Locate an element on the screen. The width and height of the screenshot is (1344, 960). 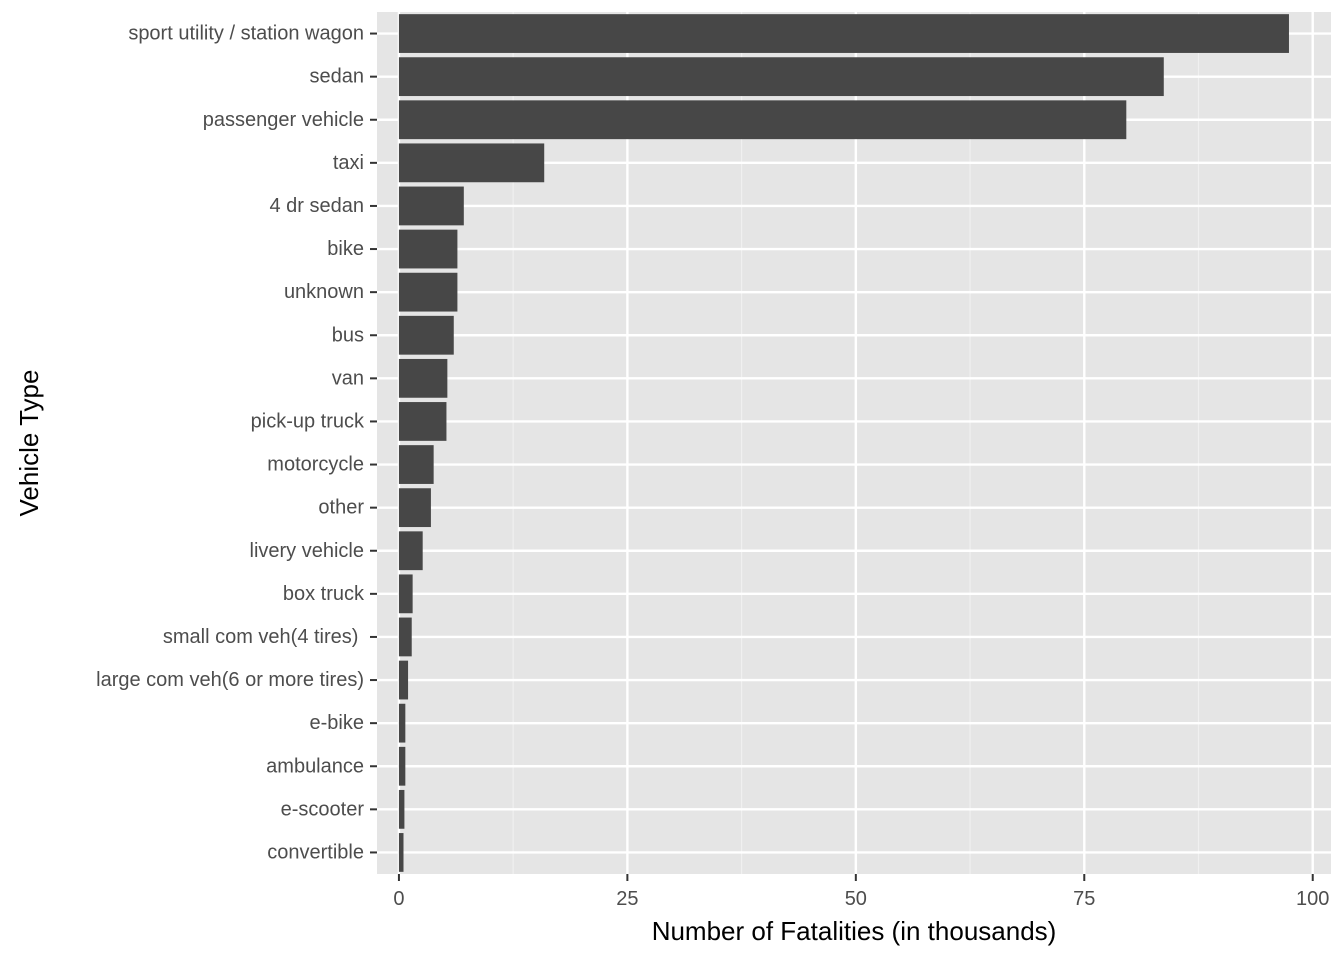
y-tick-label: large com veh(6 or more tires) is located at coordinates (230, 680).